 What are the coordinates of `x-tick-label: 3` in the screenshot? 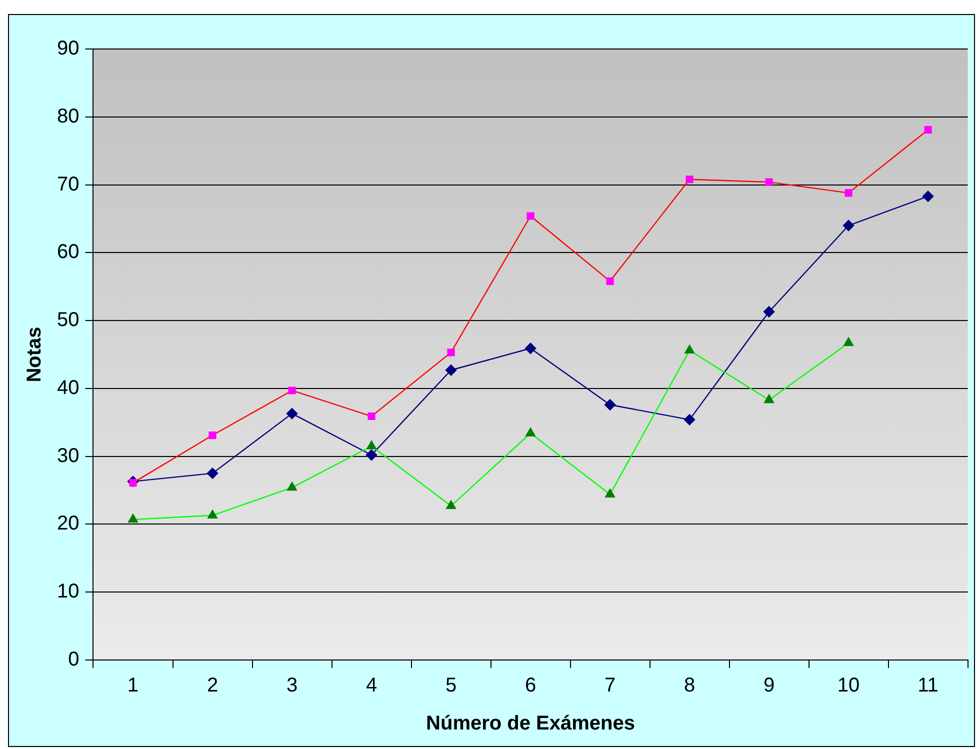 It's located at (292, 685).